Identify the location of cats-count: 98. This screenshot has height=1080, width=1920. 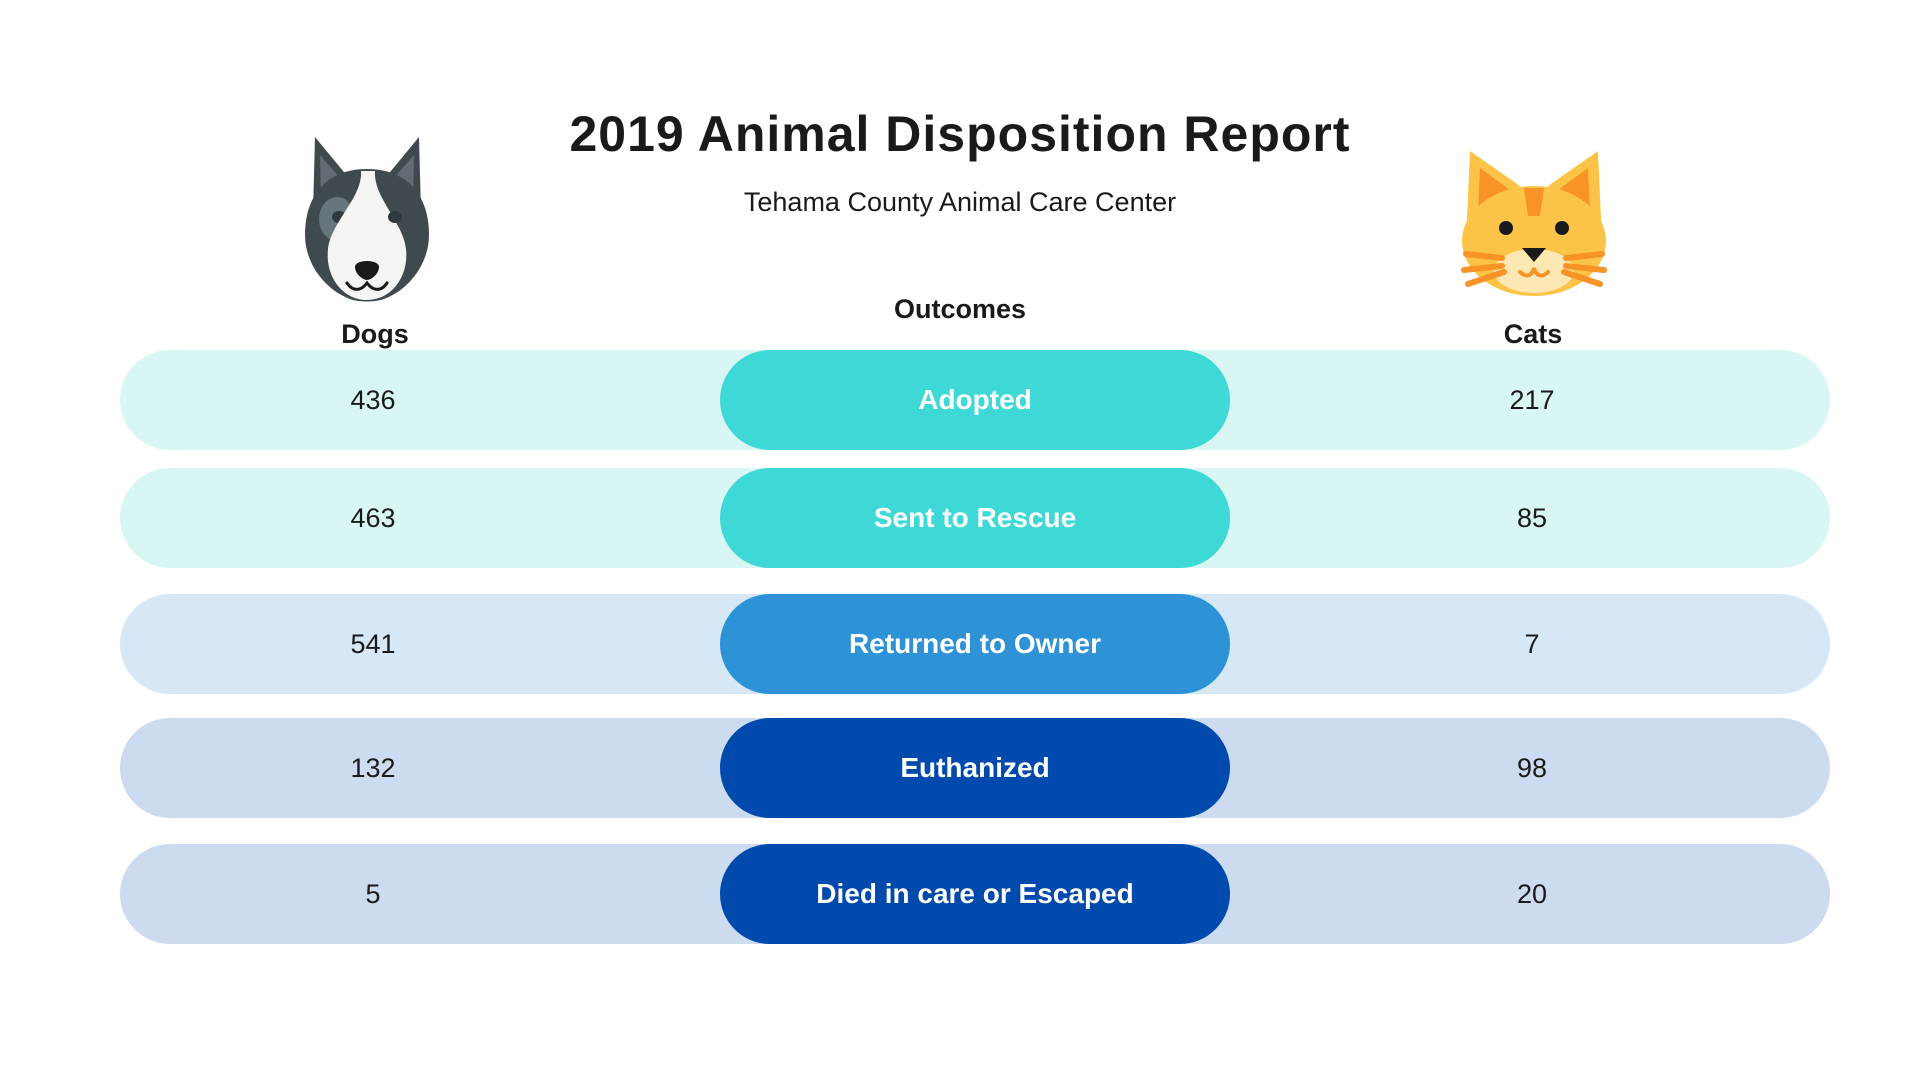
(1532, 768).